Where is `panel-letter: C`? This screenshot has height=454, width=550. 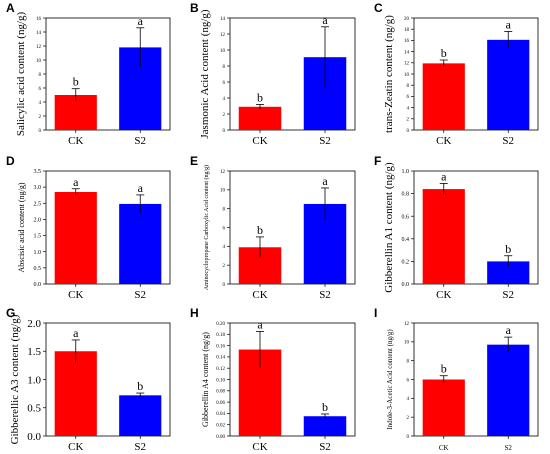 panel-letter: C is located at coordinates (378, 8).